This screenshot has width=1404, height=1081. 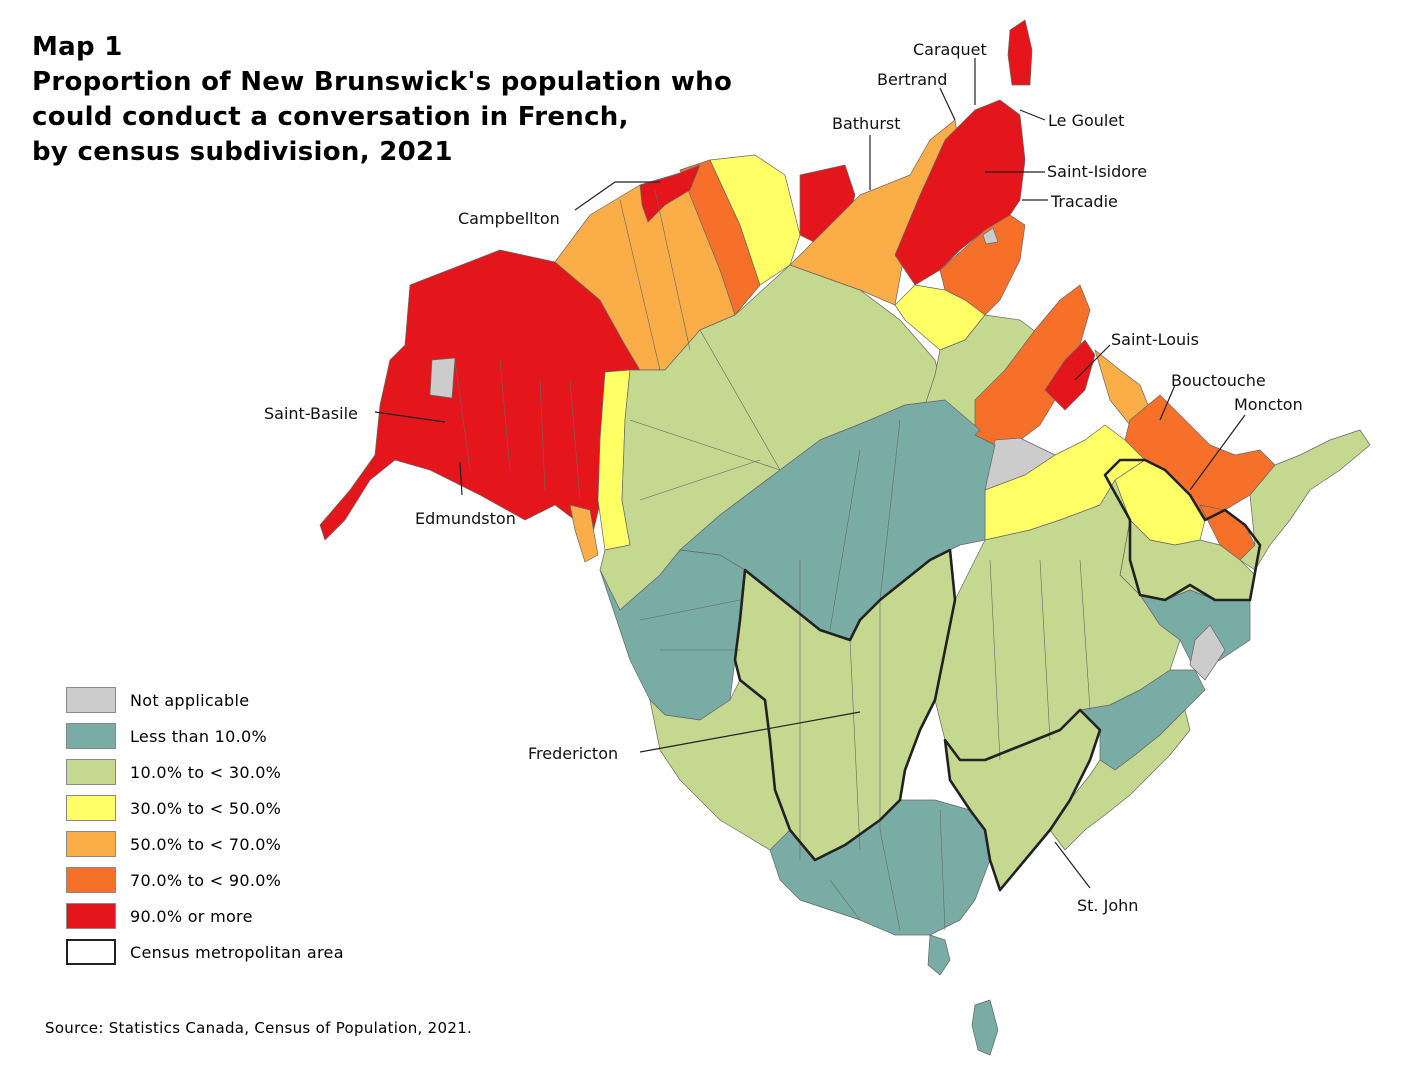 I want to click on region-not-applicable-nw, so click(x=442, y=378).